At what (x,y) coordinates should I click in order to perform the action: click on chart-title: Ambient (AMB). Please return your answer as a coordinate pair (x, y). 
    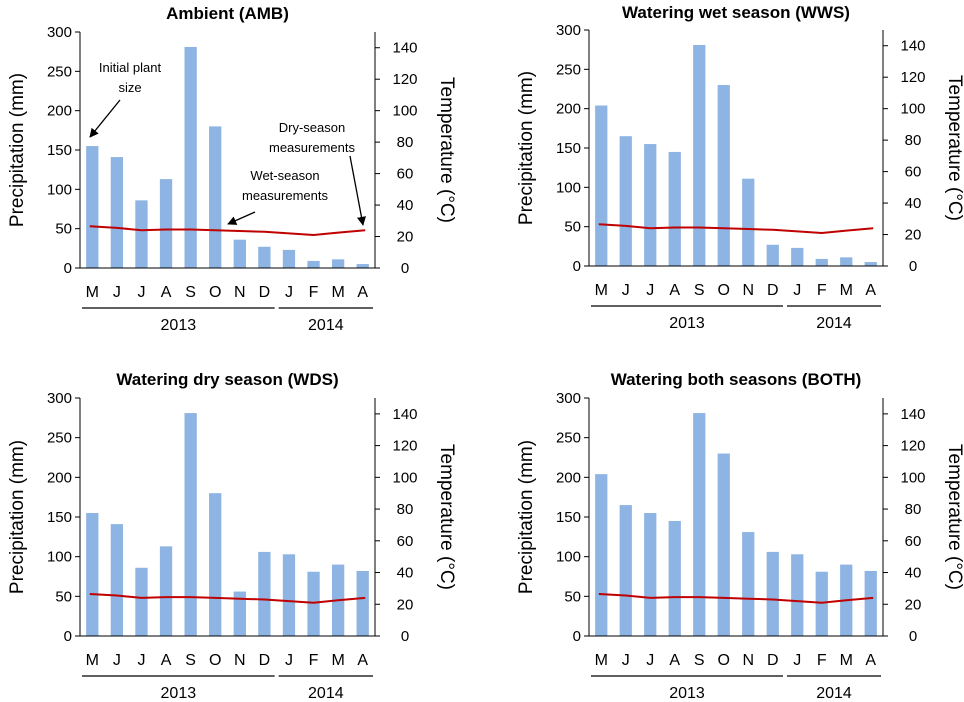
    Looking at the image, I should click on (227, 13).